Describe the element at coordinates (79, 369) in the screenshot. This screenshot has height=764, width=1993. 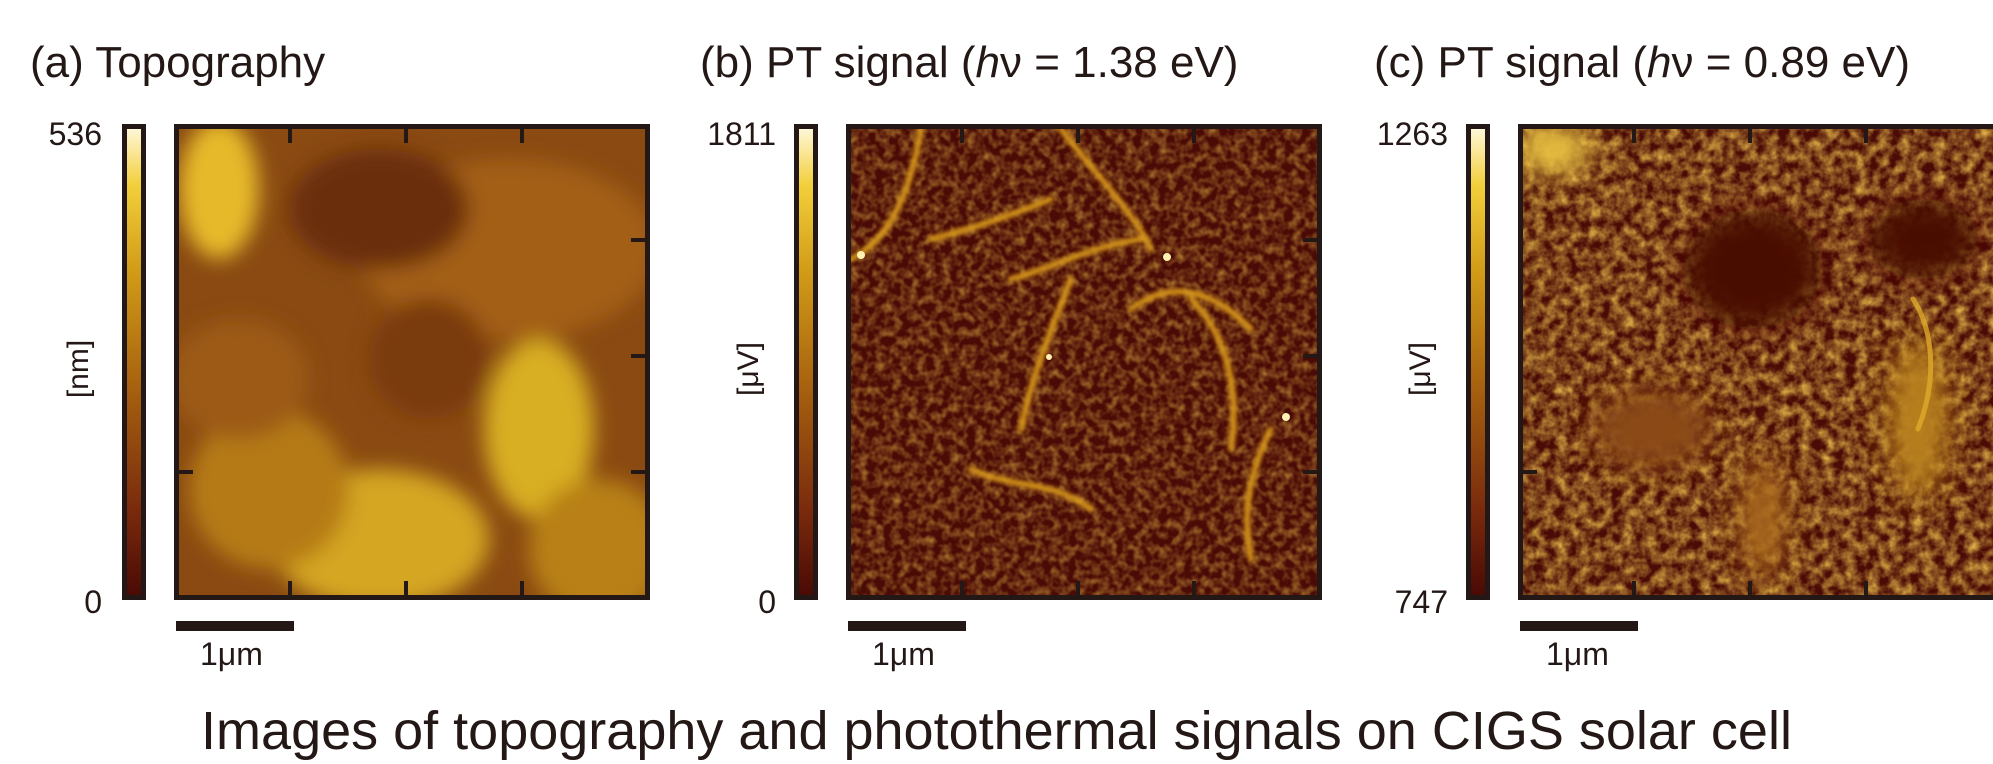
I see `colorbar-a-unit: [nm]` at that location.